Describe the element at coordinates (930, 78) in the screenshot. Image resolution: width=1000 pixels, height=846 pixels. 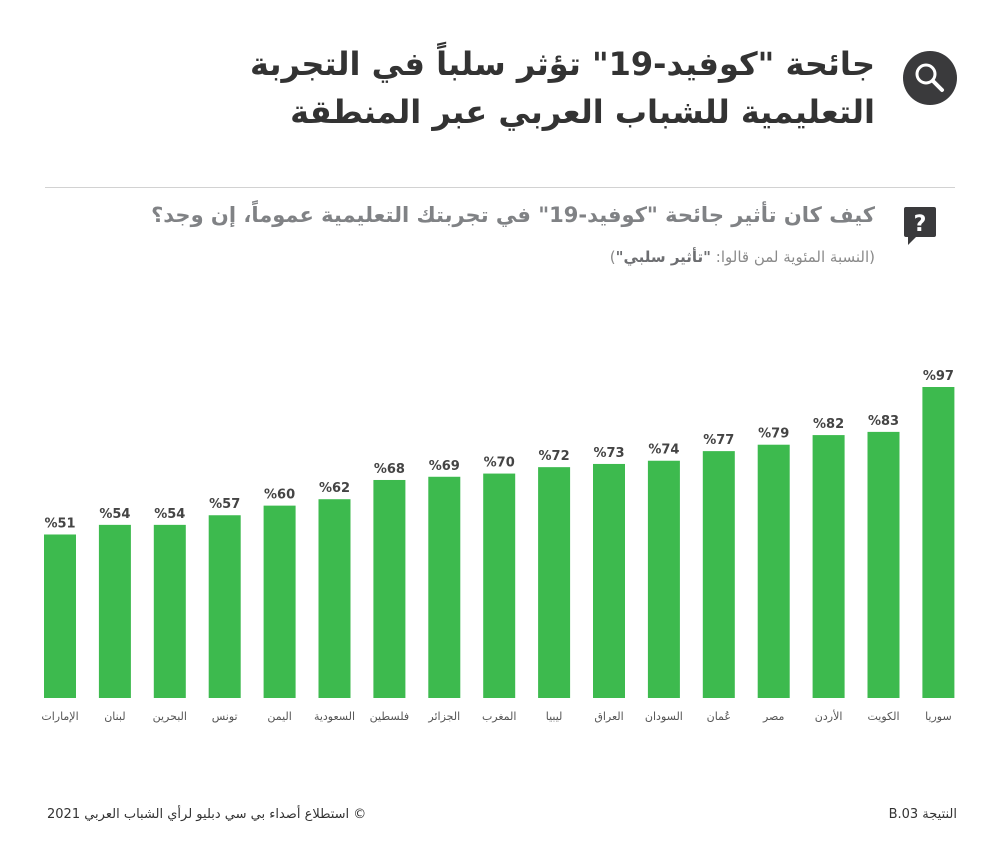
I see `search-icon` at that location.